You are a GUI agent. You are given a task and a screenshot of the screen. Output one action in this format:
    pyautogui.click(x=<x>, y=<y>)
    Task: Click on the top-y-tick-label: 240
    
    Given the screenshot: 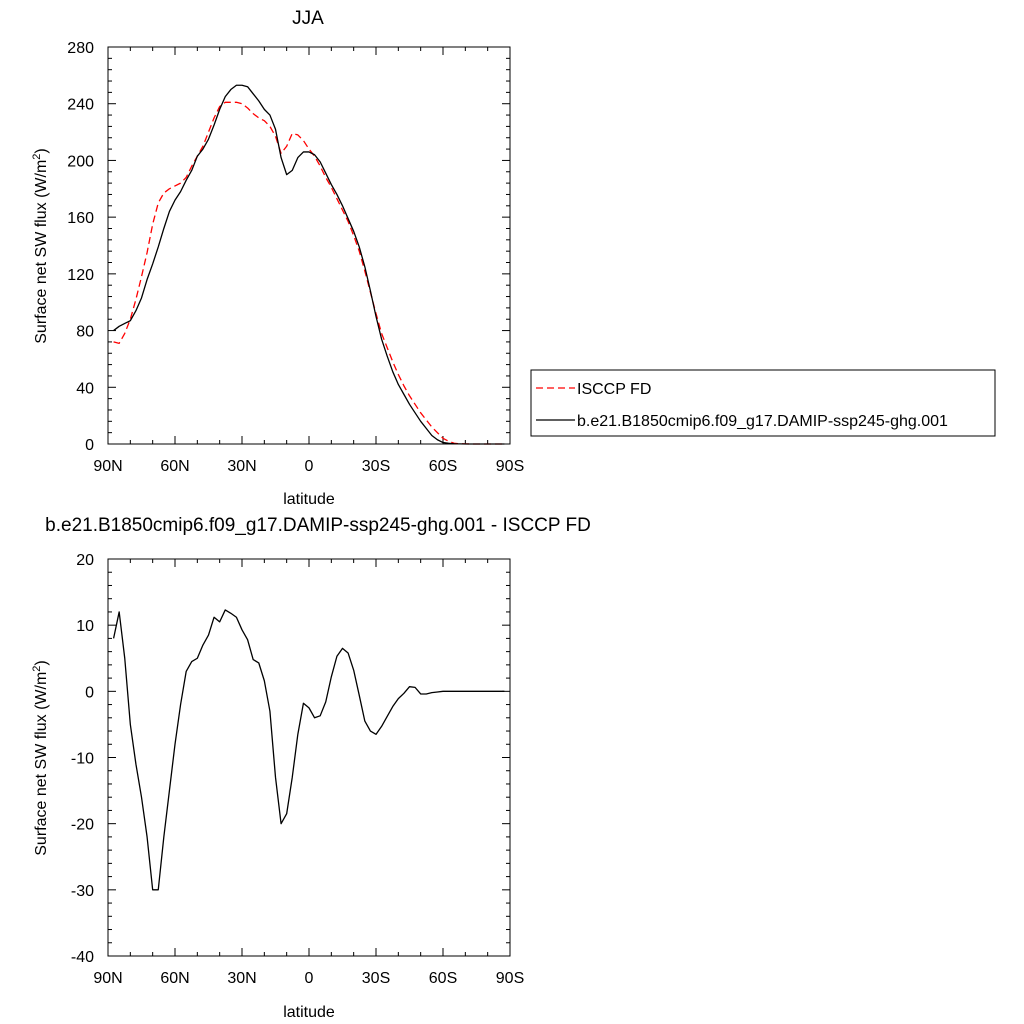 What is the action you would take?
    pyautogui.click(x=80, y=105)
    